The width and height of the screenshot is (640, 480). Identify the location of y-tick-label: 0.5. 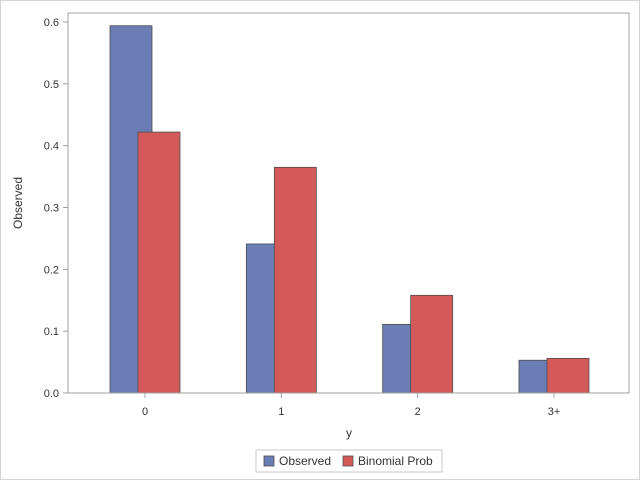
(51, 85).